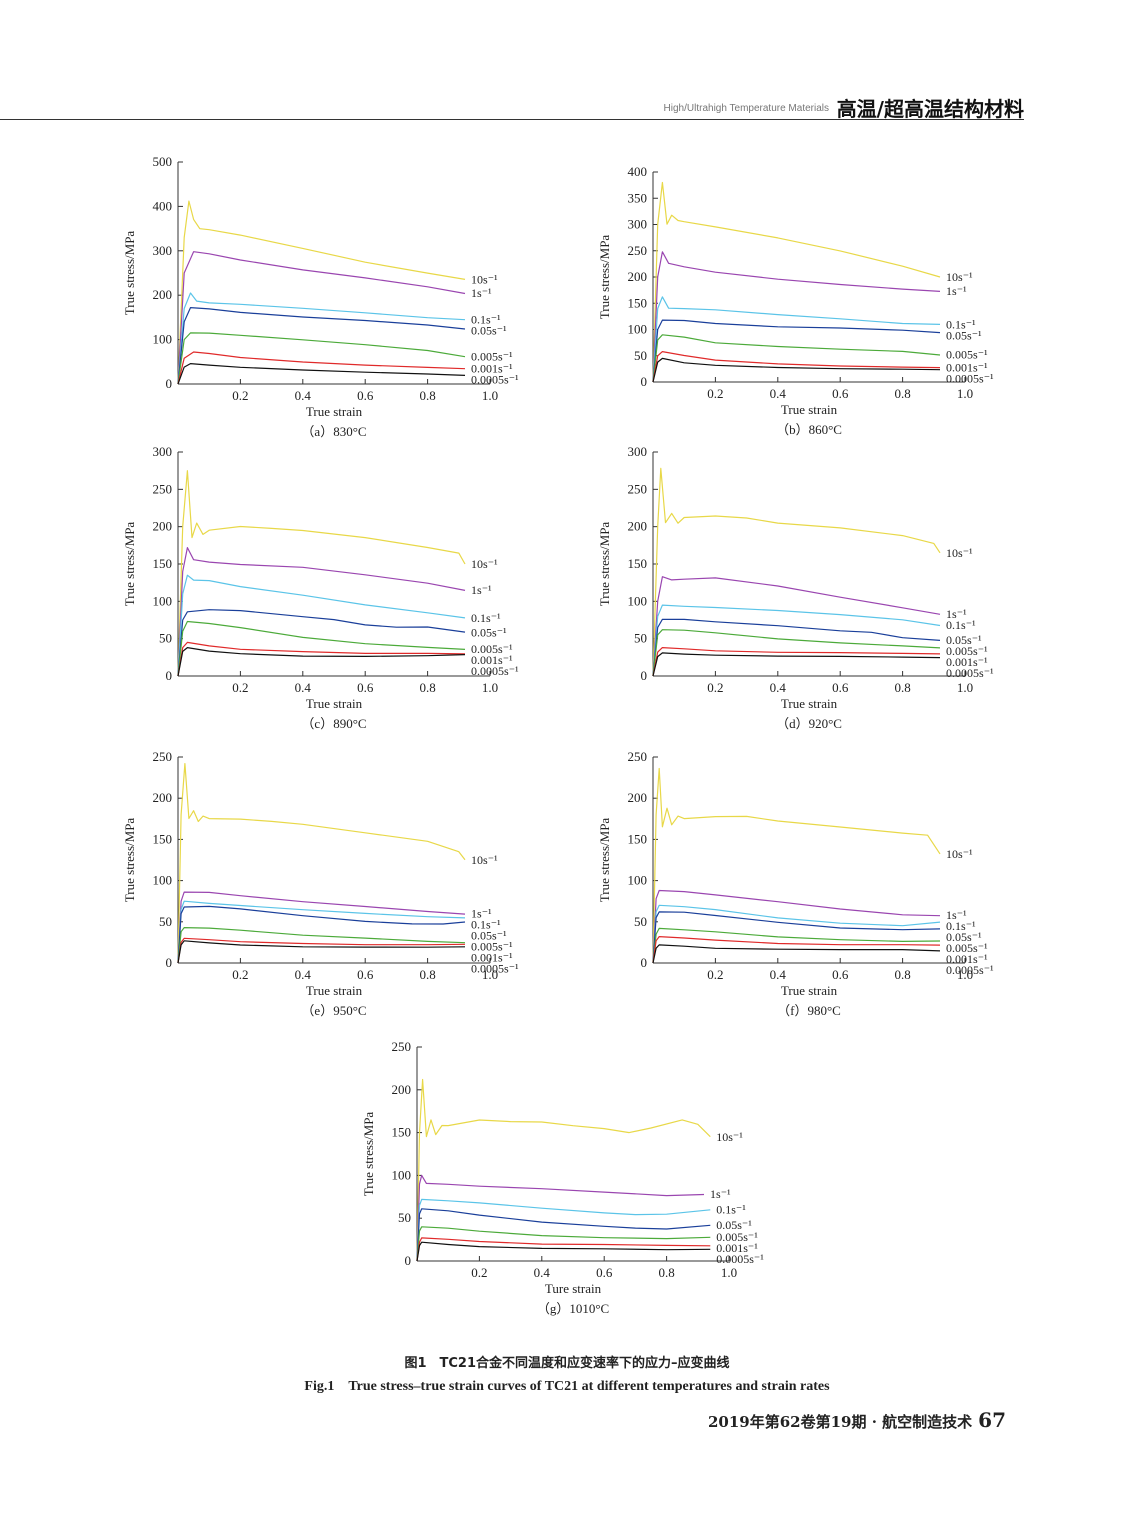 The height and width of the screenshot is (1528, 1134). What do you see at coordinates (809, 429) in the screenshot?
I see `panel-caption: （b）860°C` at bounding box center [809, 429].